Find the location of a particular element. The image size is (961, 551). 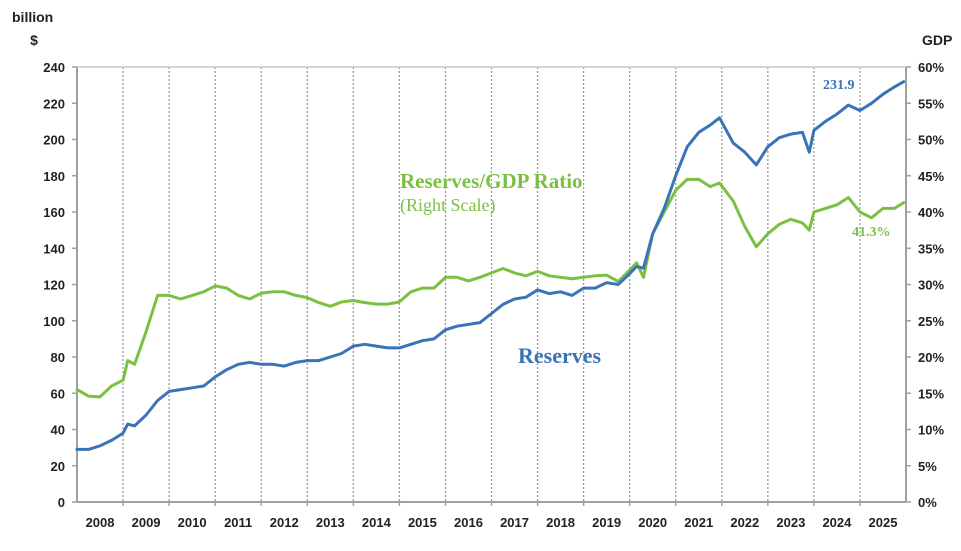

left-tick-label: 240 is located at coordinates (54, 67).